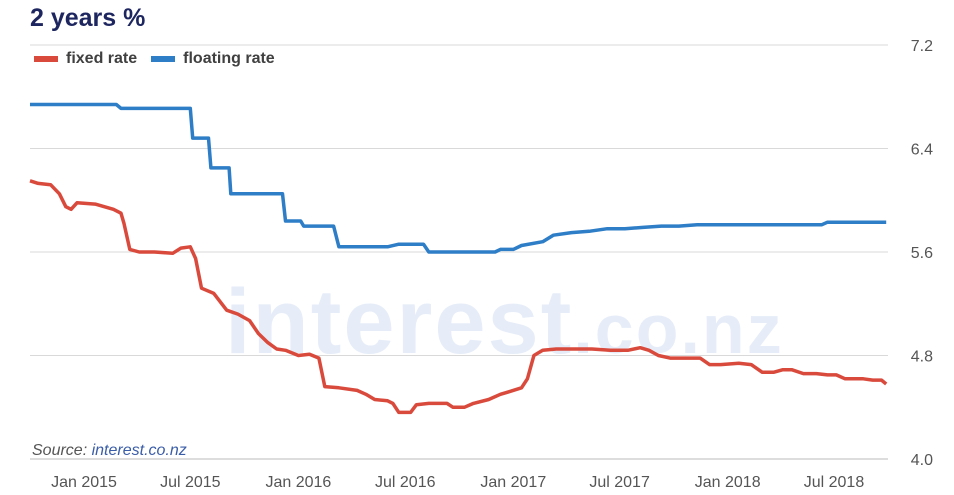 Image resolution: width=954 pixels, height=495 pixels. I want to click on legend-label-fixed-rate: fixed rate, so click(102, 58).